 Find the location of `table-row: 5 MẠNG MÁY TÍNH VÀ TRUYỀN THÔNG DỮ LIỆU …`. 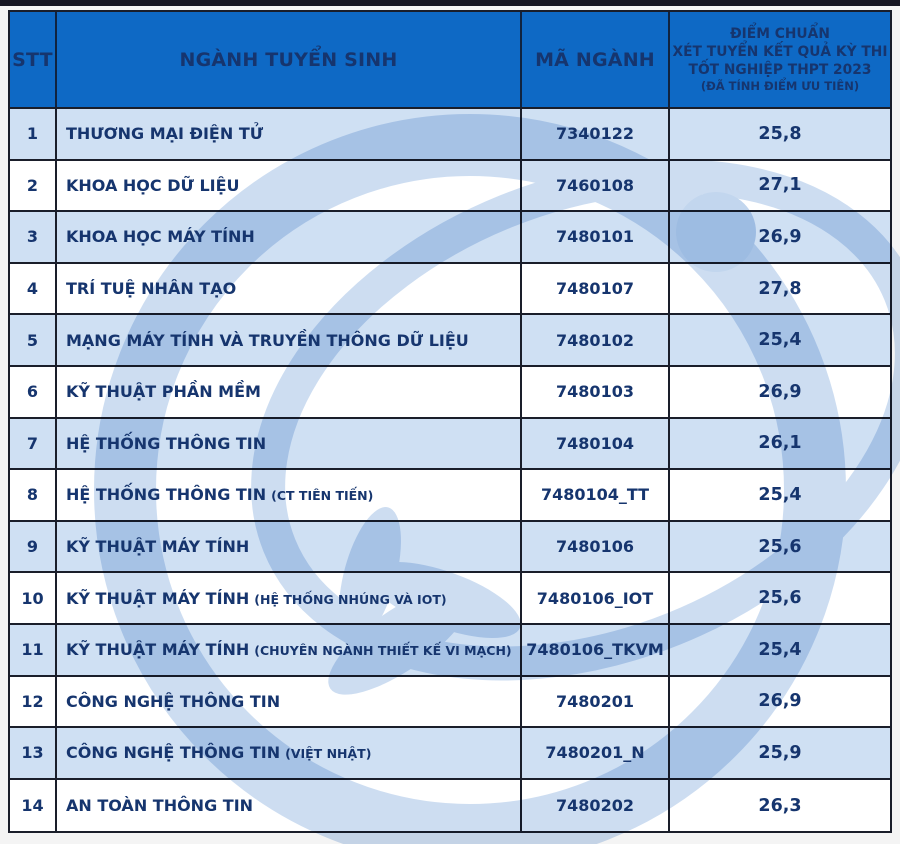

table-row: 5 MẠNG MÁY TÍNH VÀ TRUYỀN THÔNG DỮ LIỆU … is located at coordinates (450, 341).